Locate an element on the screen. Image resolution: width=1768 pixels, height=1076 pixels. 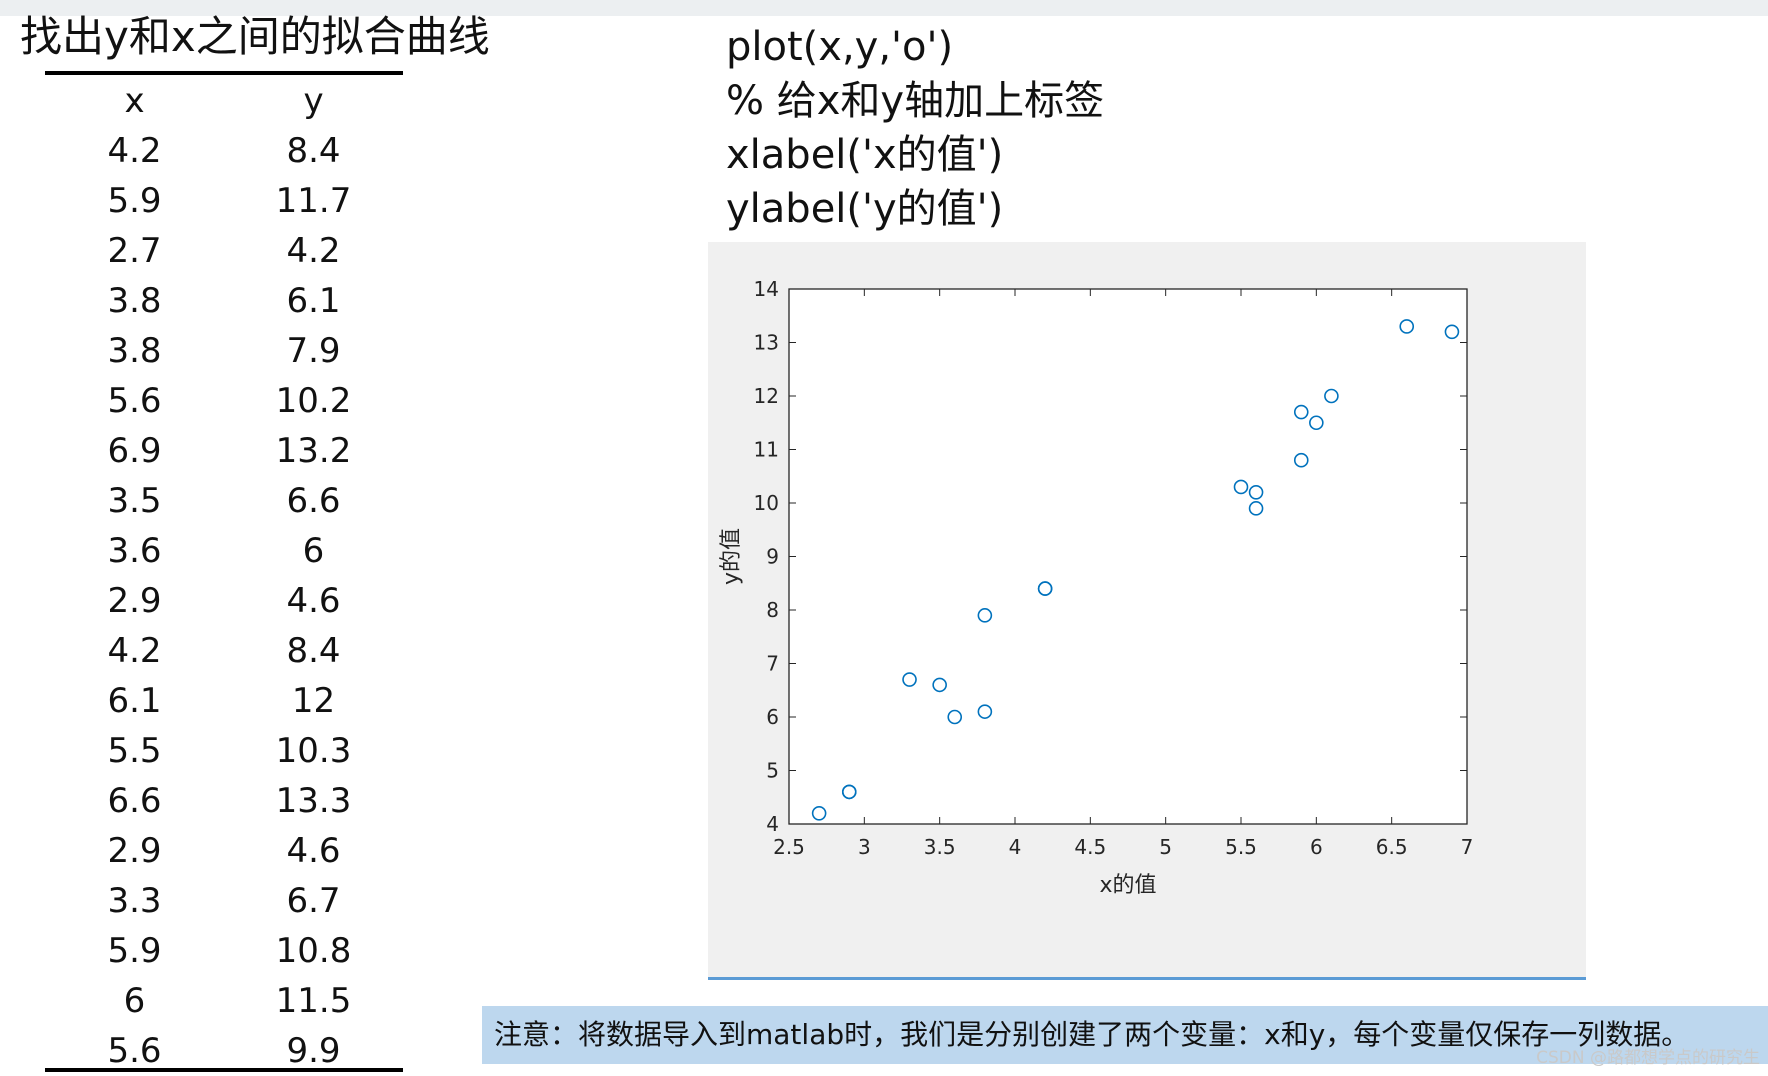
cell-y: 13.3 is located at coordinates (313, 801).